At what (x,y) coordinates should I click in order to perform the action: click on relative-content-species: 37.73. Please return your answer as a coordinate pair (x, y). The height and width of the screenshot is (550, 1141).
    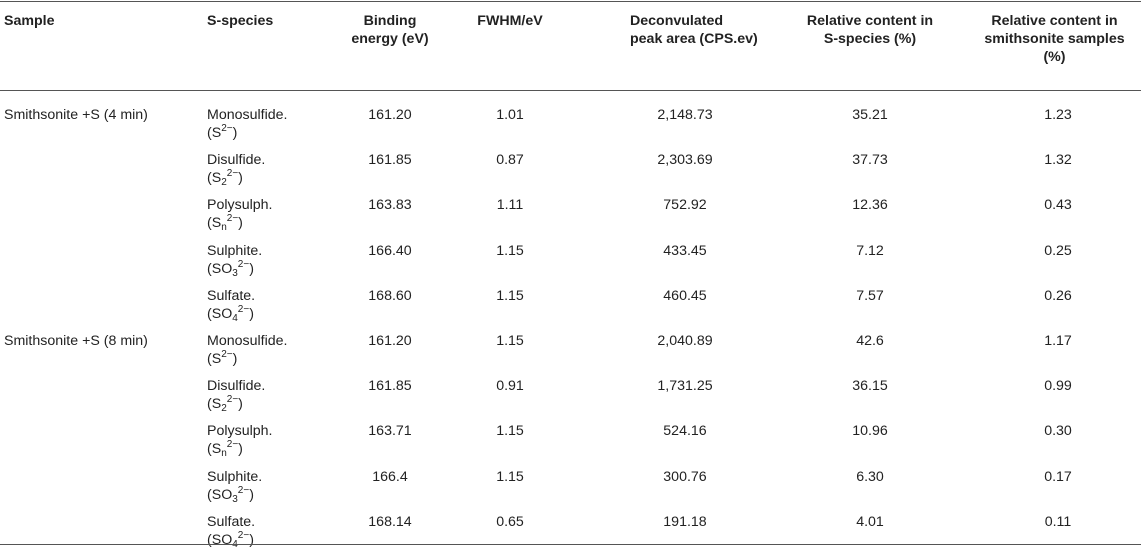
    Looking at the image, I should click on (870, 160).